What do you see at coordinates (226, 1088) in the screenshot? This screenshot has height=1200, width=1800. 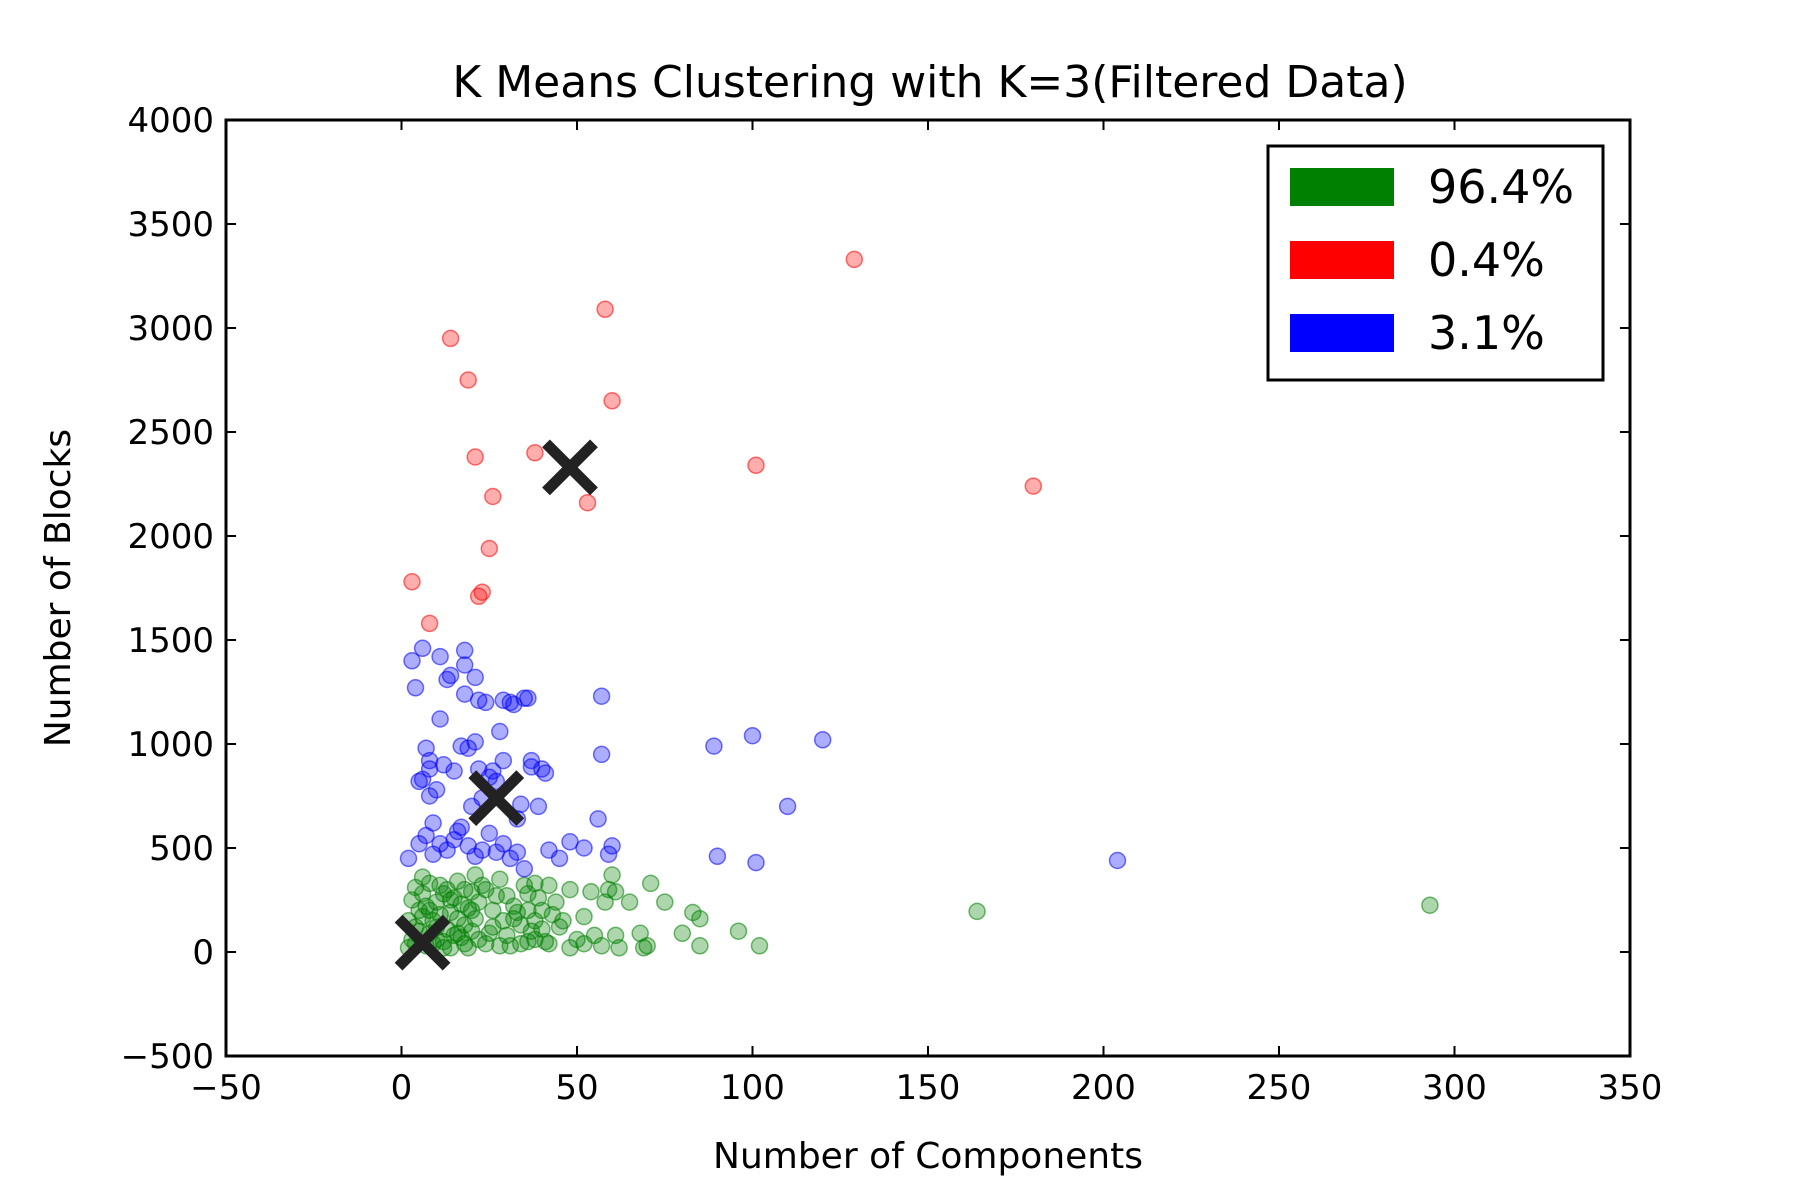 I see `x-tick-label-0: −50` at bounding box center [226, 1088].